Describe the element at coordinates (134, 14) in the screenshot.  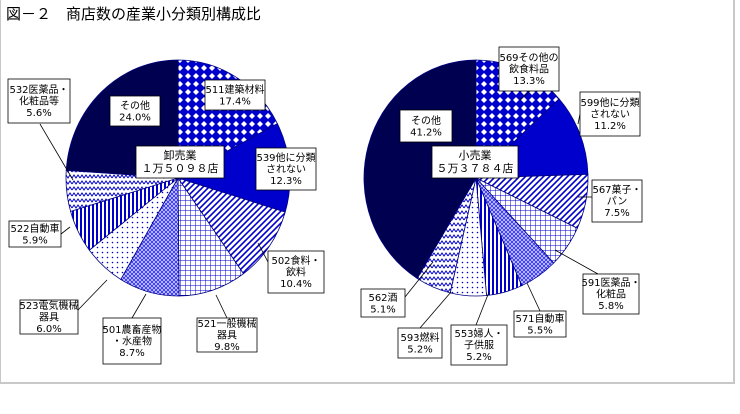
I see `figure-title: 図－２ 商店数の産業小分類別構成比` at that location.